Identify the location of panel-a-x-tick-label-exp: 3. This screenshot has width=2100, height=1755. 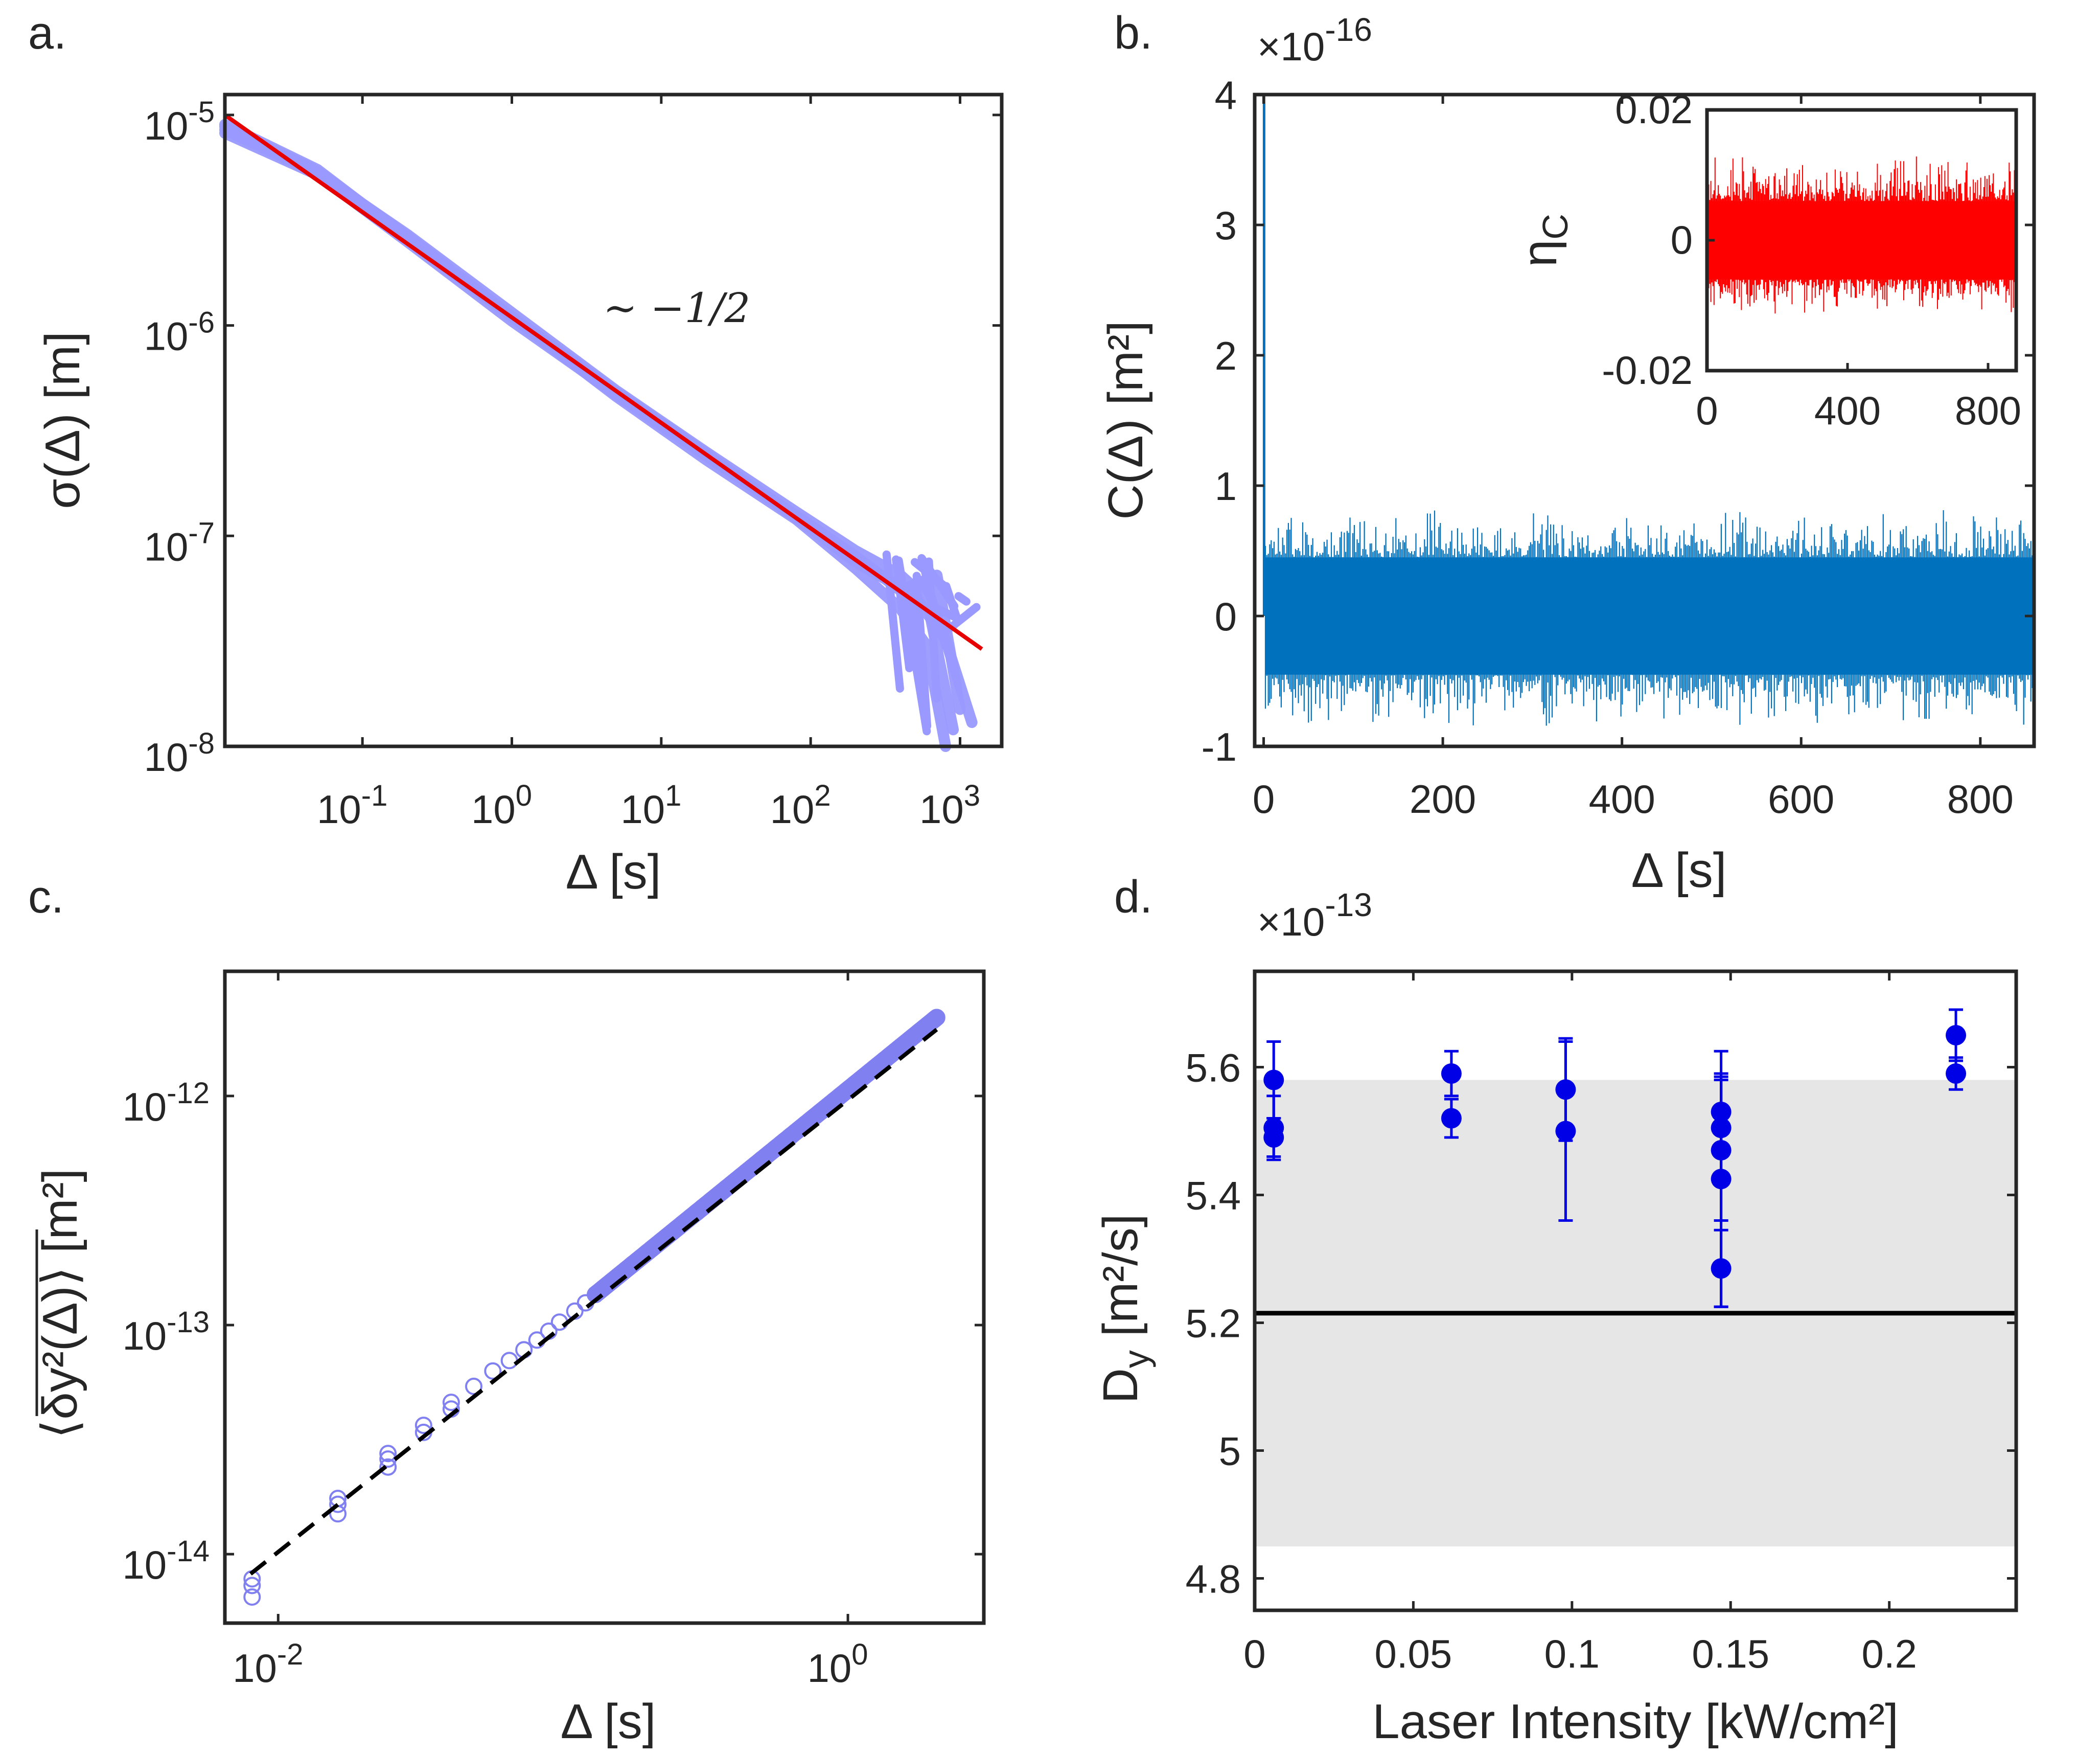
(972, 795).